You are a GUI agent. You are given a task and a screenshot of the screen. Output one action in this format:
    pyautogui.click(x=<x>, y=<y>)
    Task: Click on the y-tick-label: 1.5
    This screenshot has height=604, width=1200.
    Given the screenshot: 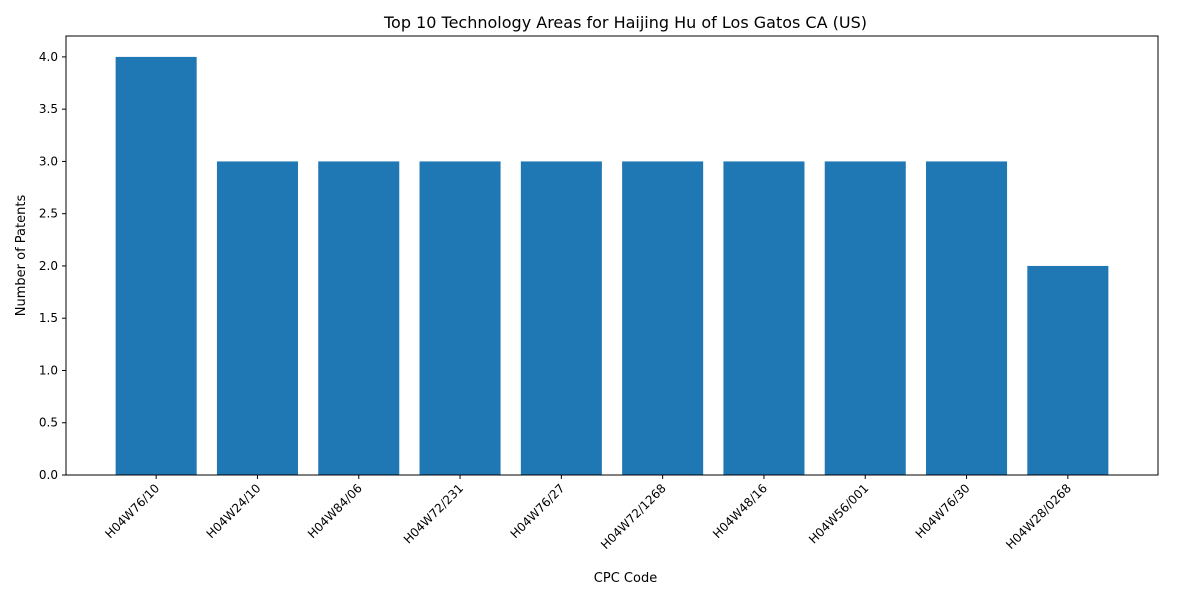 What is the action you would take?
    pyautogui.click(x=48, y=318)
    